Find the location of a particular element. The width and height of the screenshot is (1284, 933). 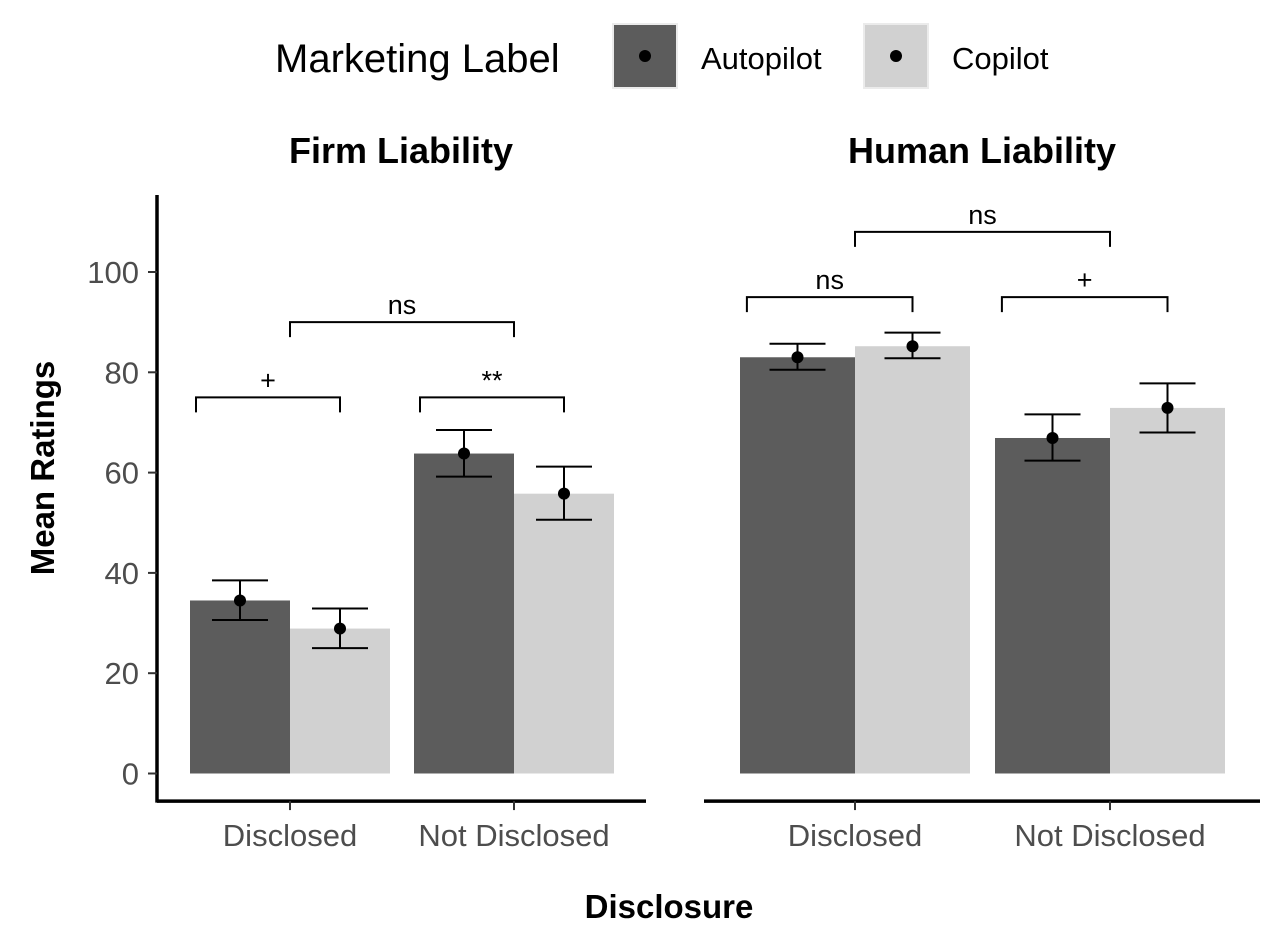

panel-title-human: Human Liability is located at coordinates (982, 150).